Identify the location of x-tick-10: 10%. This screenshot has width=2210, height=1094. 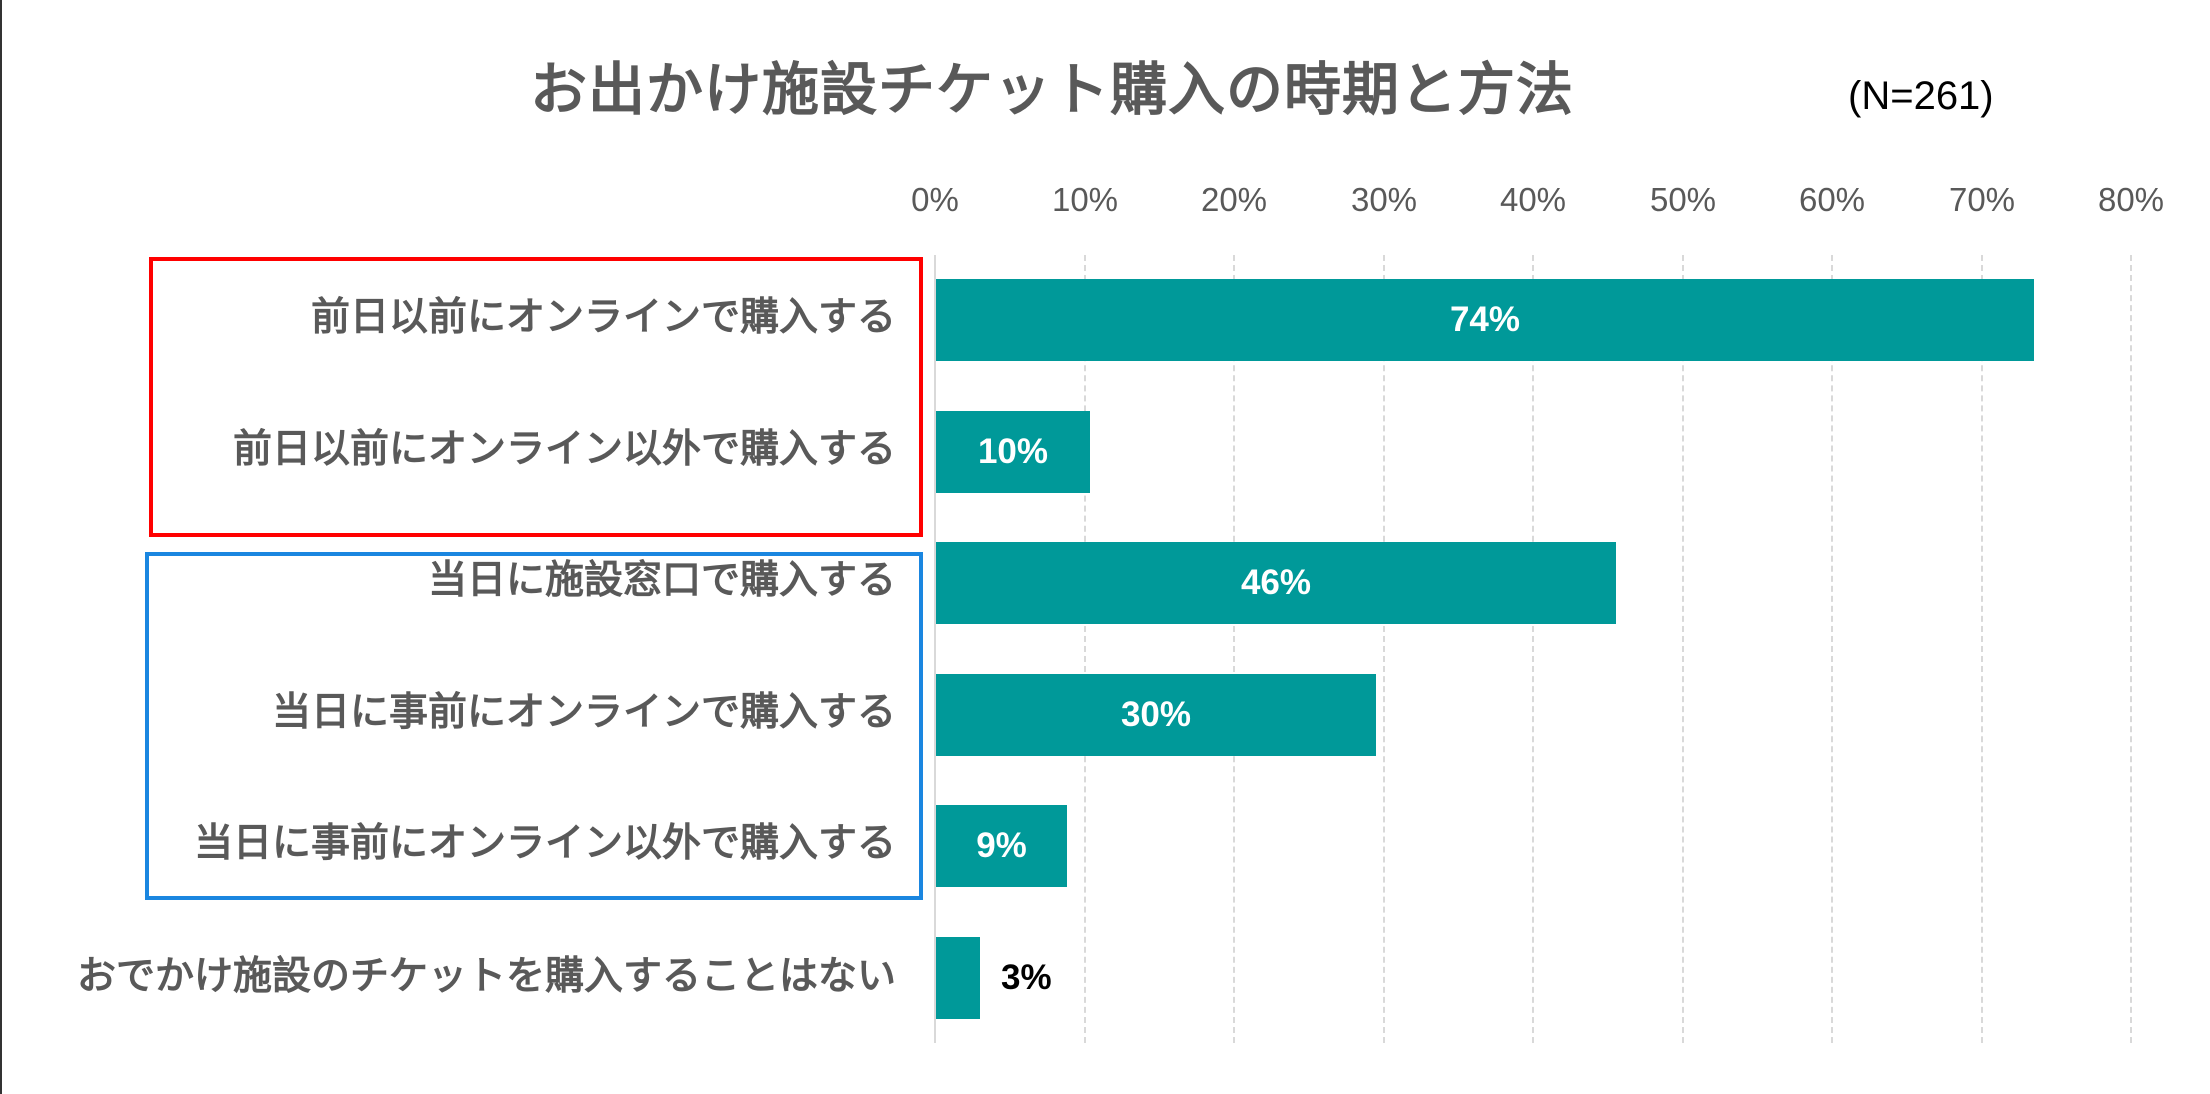
(1085, 199).